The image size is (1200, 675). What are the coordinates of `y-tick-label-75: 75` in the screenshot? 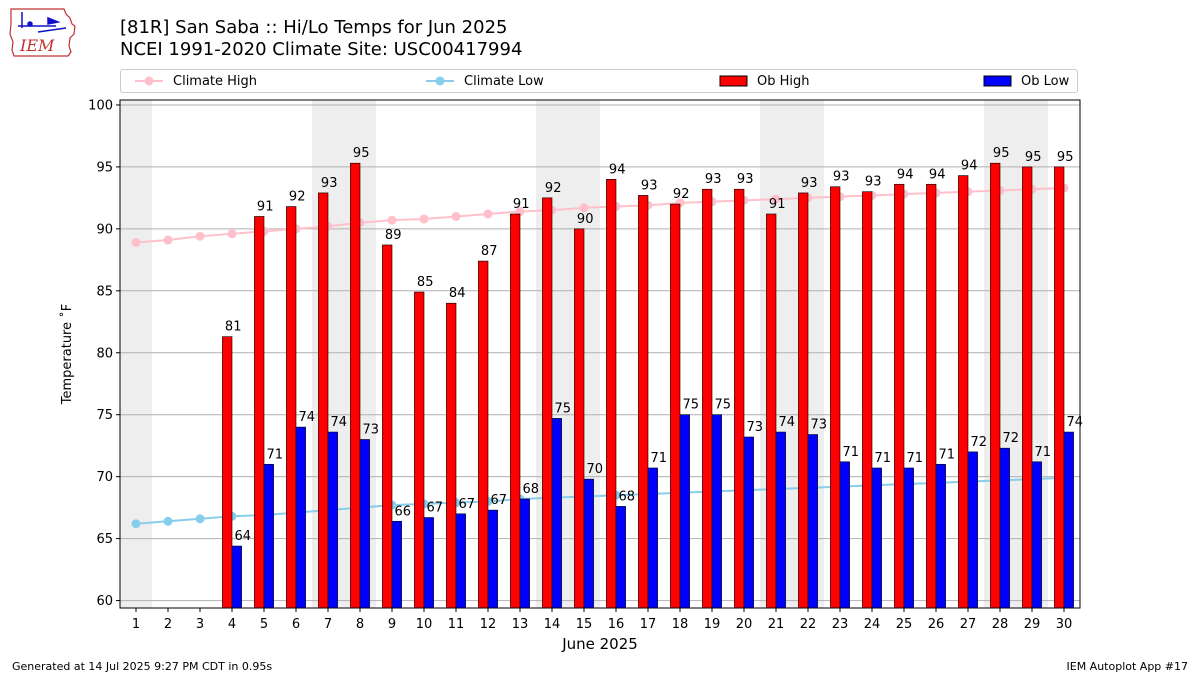 It's located at (104, 415).